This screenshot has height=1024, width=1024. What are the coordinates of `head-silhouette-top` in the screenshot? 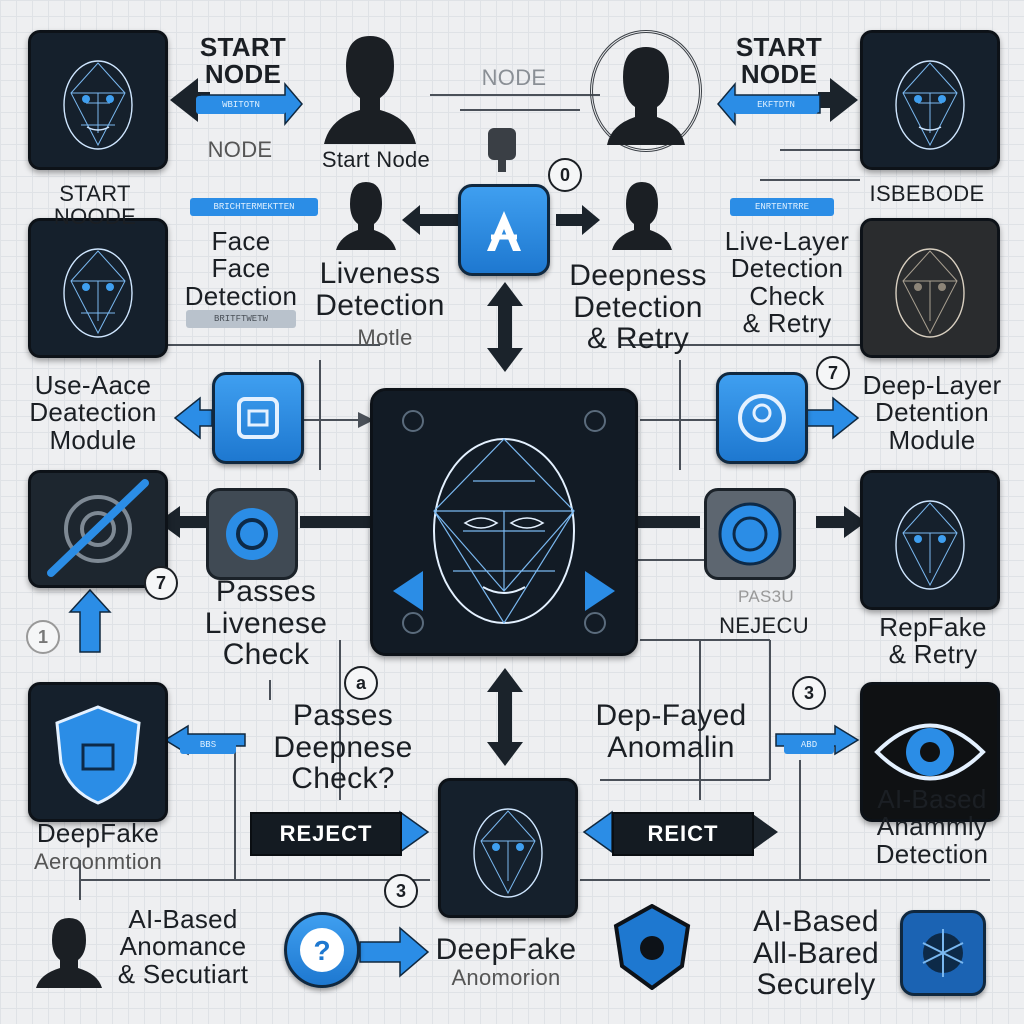 It's located at (370, 86).